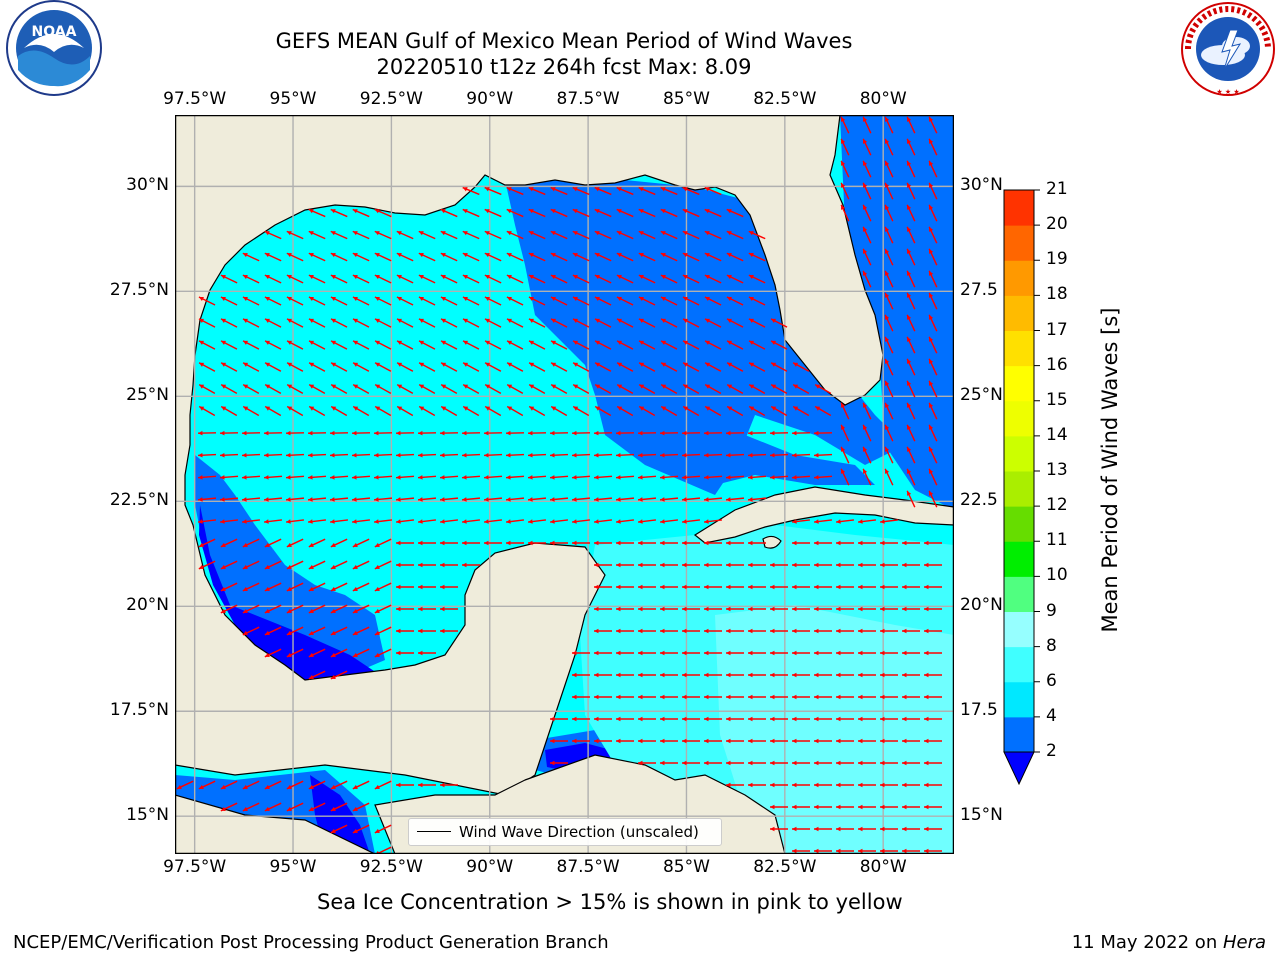 The width and height of the screenshot is (1280, 960). Describe the element at coordinates (979, 500) in the screenshot. I see `lat-label-right: 22.5` at that location.